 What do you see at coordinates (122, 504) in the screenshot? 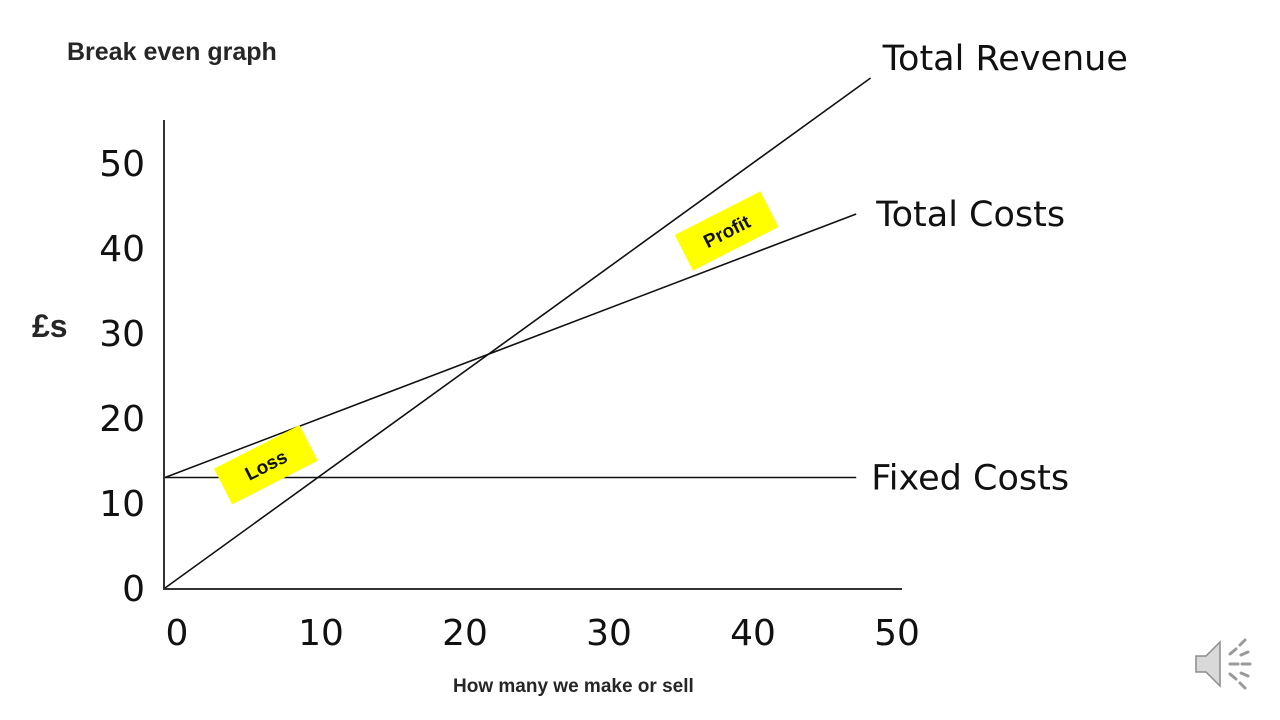
I see `y-tick-label: 10` at bounding box center [122, 504].